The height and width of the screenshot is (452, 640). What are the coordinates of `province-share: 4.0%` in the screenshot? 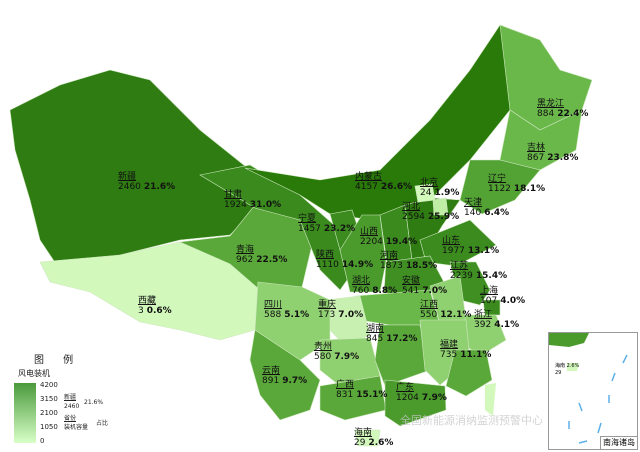 It's located at (513, 301).